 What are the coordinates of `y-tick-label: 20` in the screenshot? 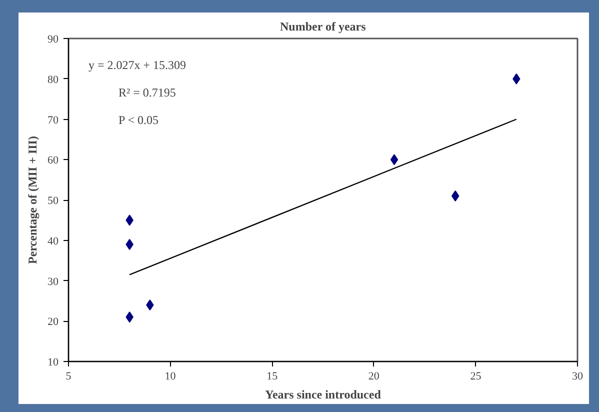 It's located at (53, 322).